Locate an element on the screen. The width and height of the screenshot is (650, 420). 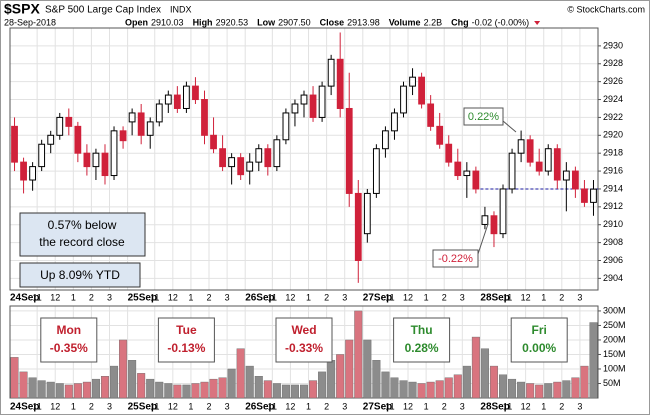
y-tick-label: 2918 is located at coordinates (613, 153).